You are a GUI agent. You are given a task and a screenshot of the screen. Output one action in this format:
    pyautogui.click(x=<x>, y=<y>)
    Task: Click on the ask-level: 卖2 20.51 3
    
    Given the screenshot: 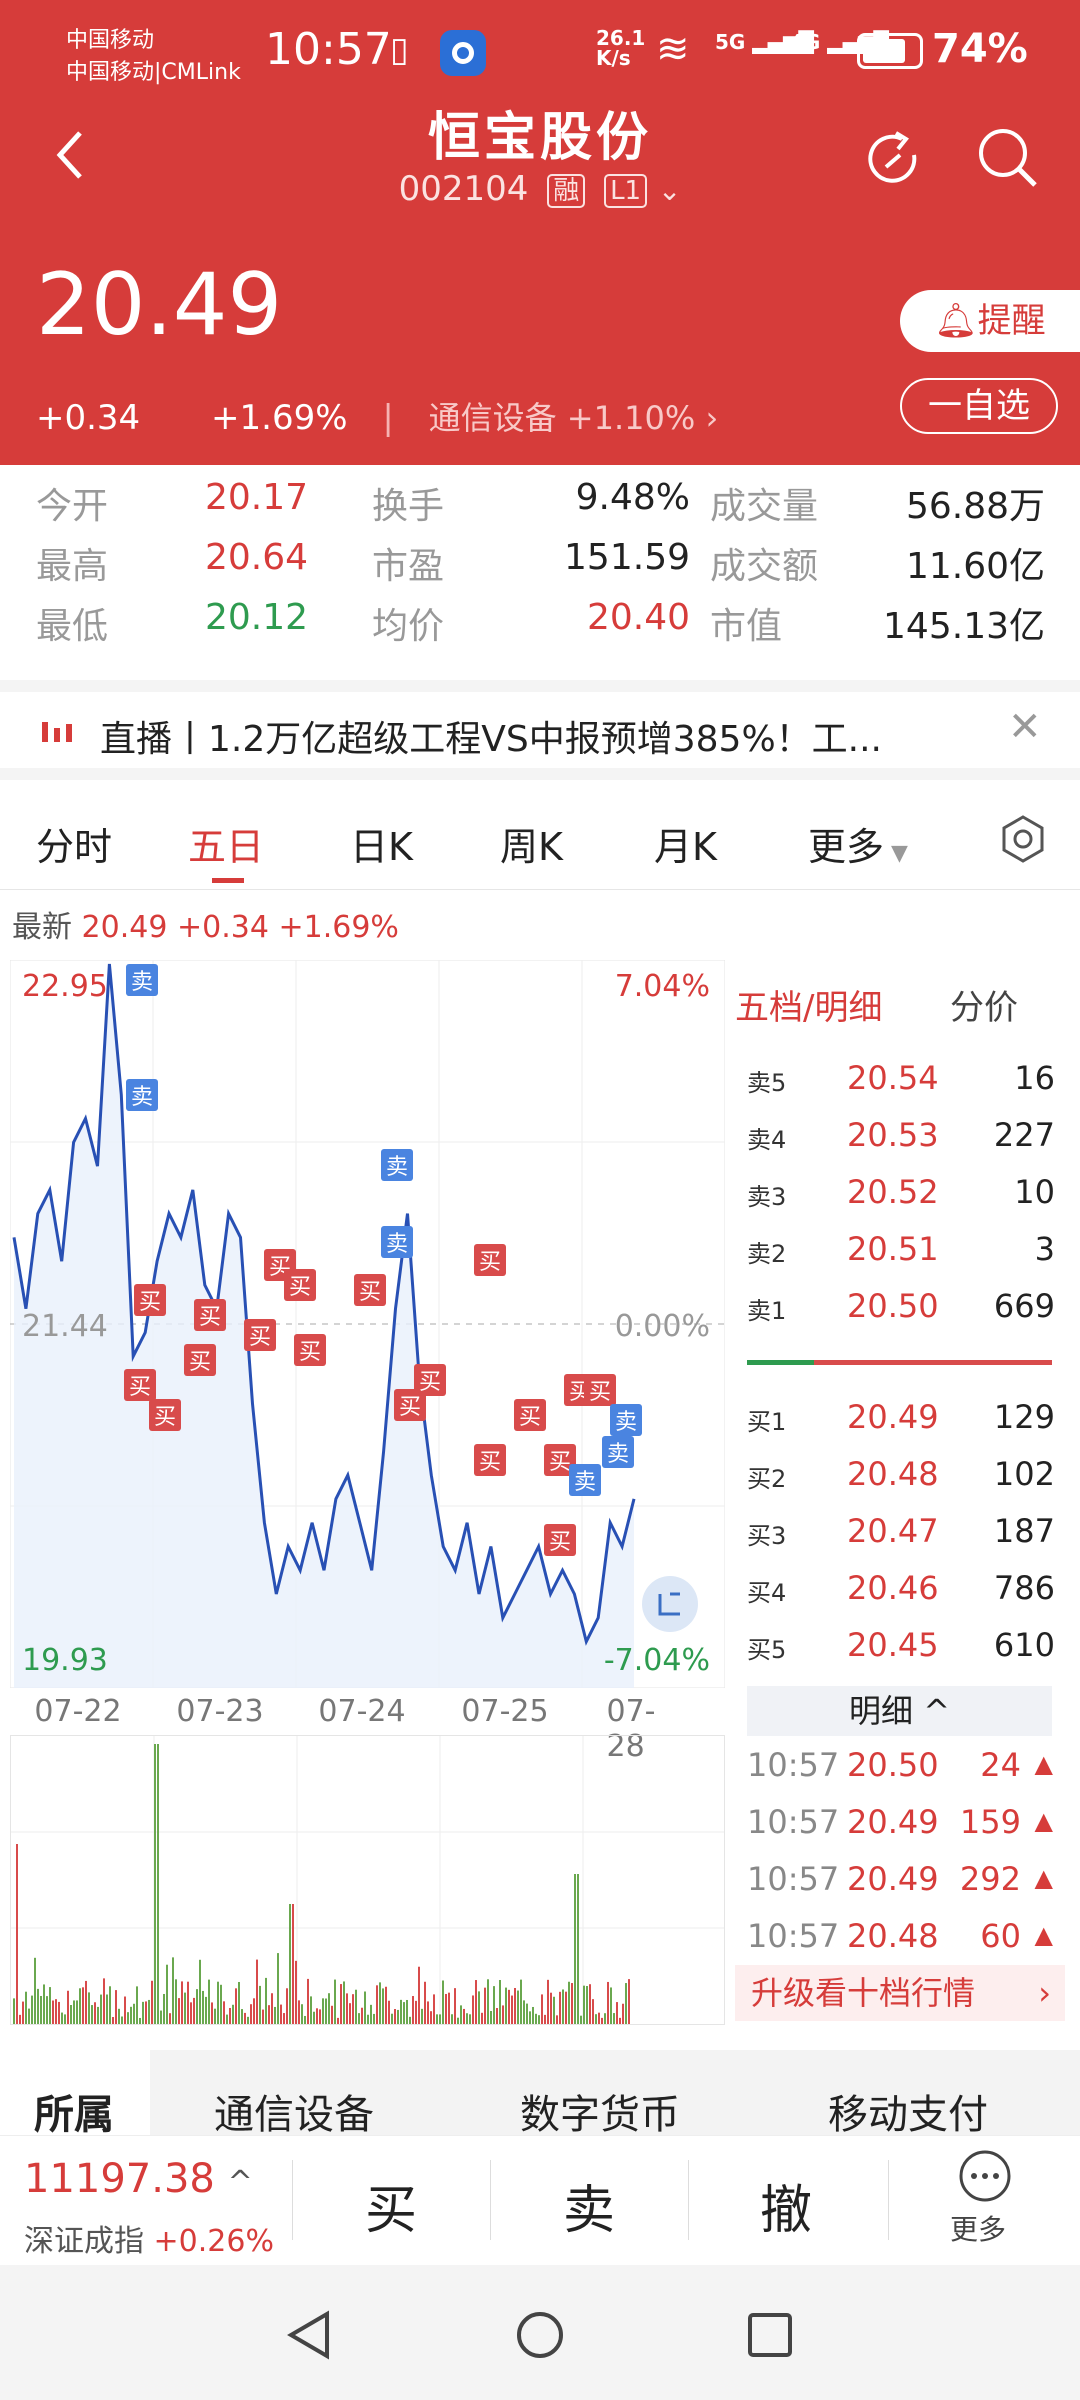 What is the action you would take?
    pyautogui.click(x=895, y=1252)
    